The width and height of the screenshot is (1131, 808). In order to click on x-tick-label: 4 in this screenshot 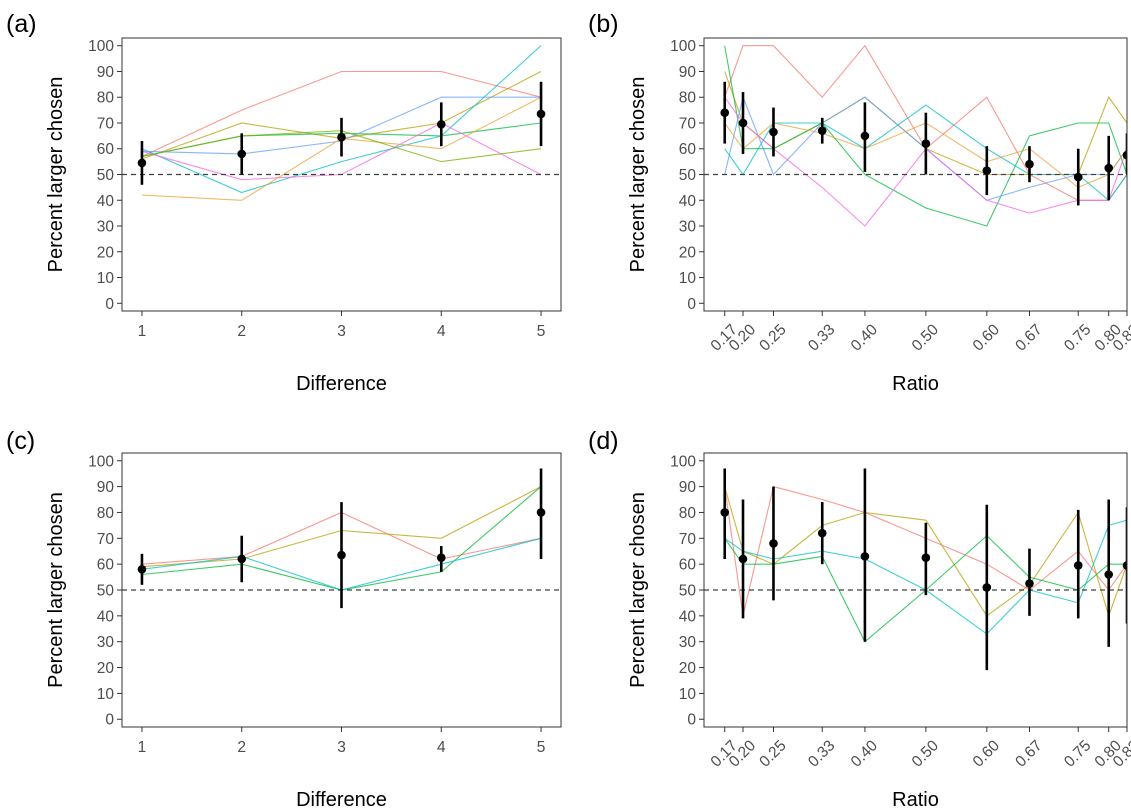, I will do `click(441, 747)`.